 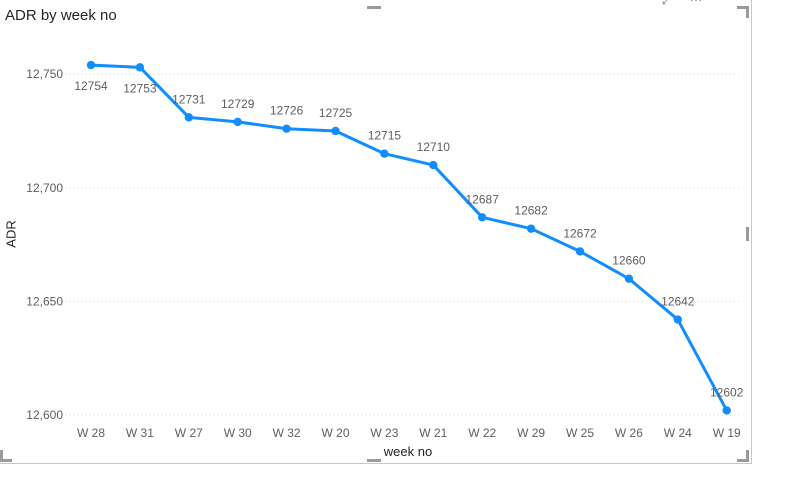 I want to click on x-tick-label: W 26, so click(x=629, y=433).